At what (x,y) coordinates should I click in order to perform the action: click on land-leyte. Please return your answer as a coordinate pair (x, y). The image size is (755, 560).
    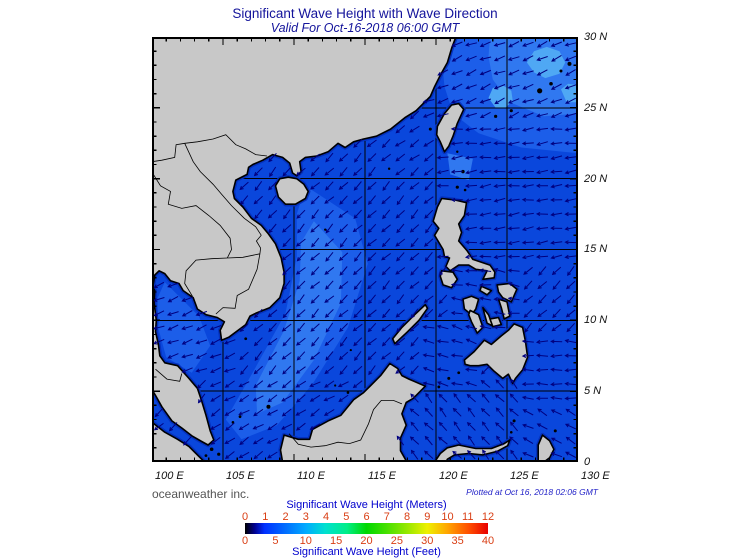
    Looking at the image, I should click on (504, 309).